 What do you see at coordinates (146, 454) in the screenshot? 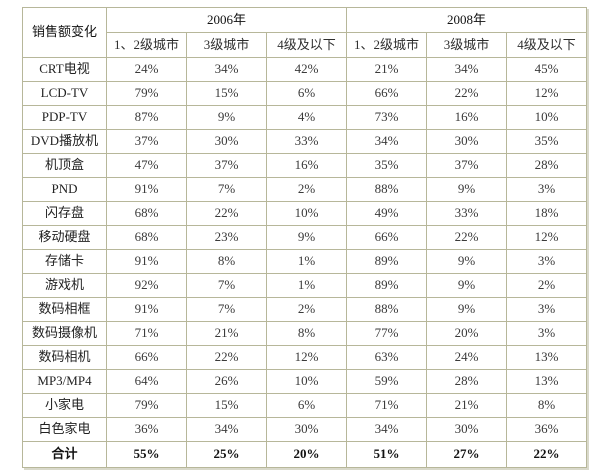
I see `total-cell: 55%` at bounding box center [146, 454].